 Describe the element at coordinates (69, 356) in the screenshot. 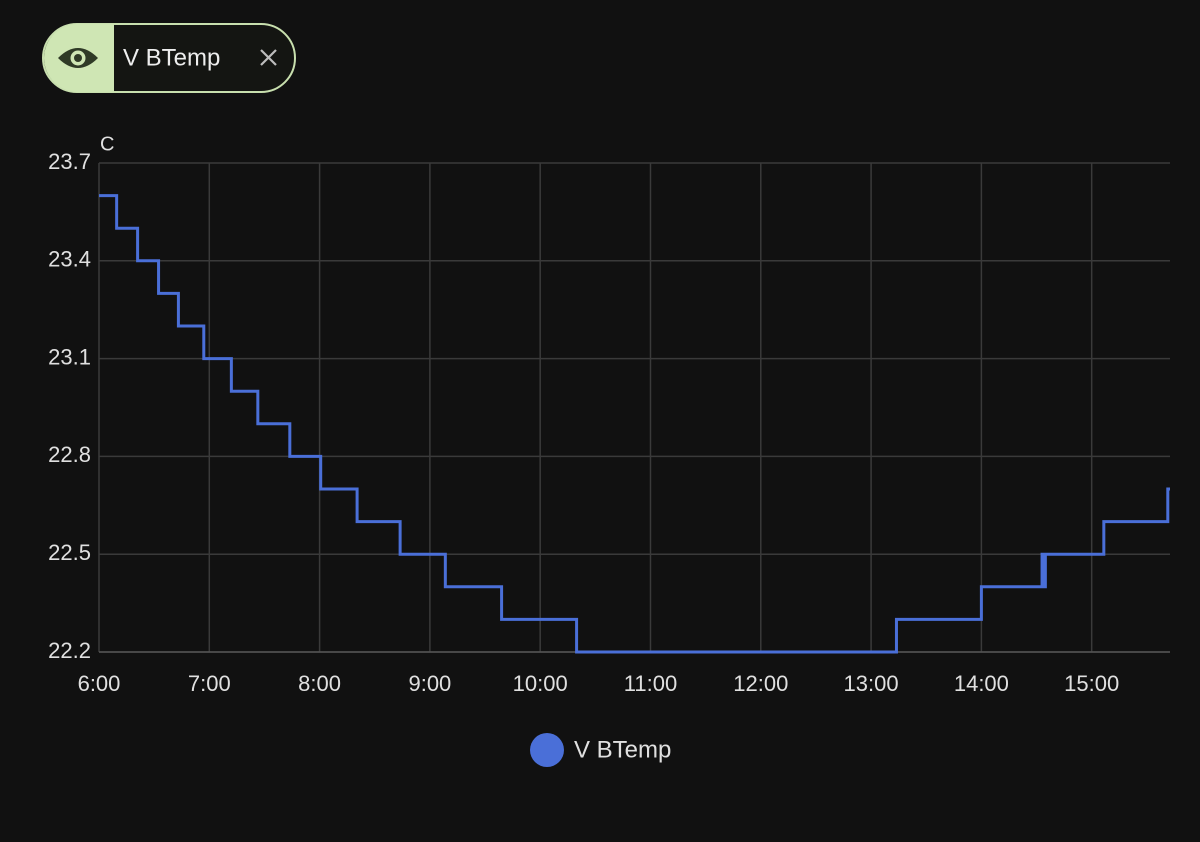

I see `y-tick-label: 23.1` at that location.